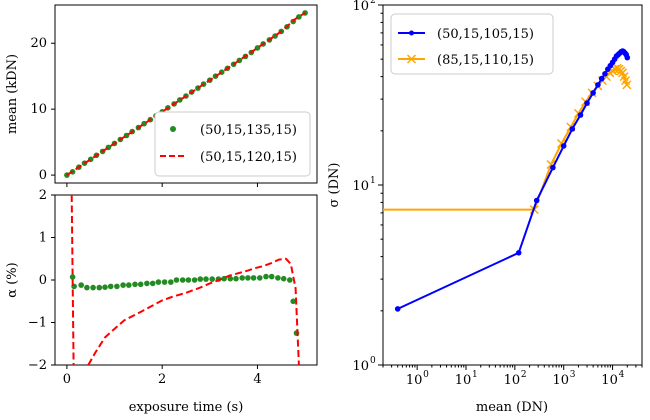 The image size is (650, 420). What do you see at coordinates (43, 195) in the screenshot?
I see `y-tick-label: 2` at bounding box center [43, 195].